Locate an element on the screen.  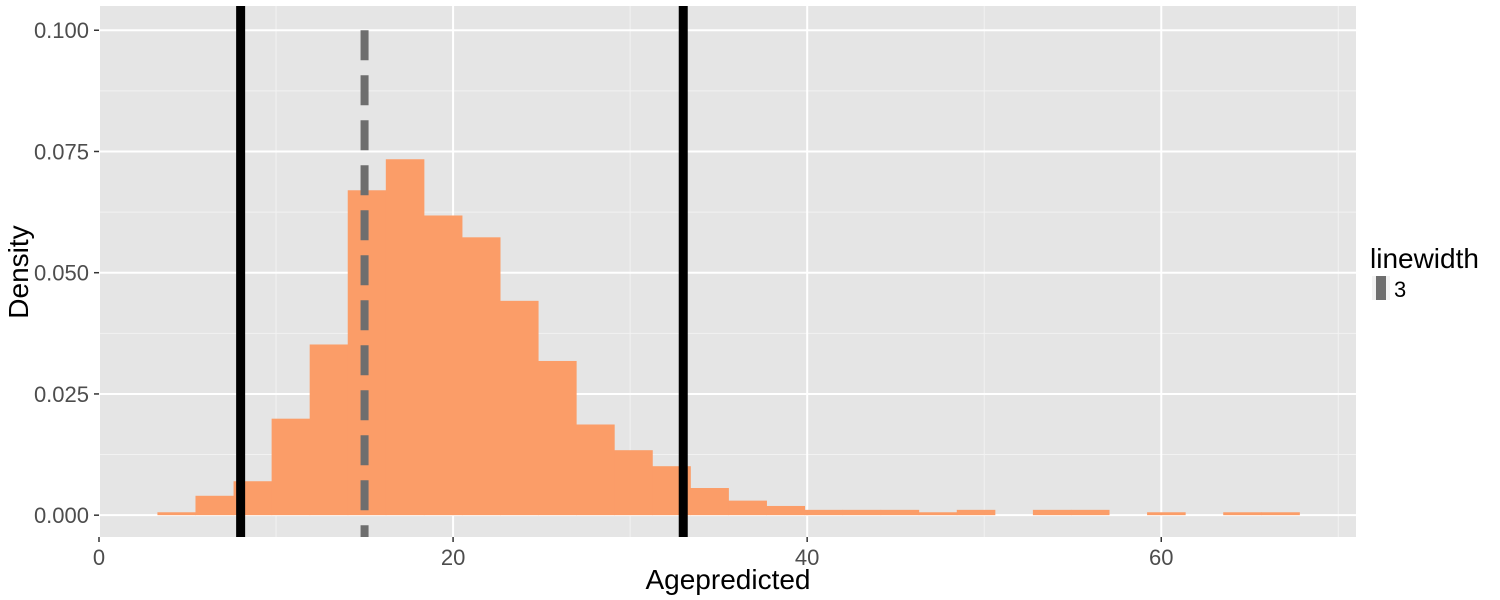
y-axis-title: Density is located at coordinates (18, 271).